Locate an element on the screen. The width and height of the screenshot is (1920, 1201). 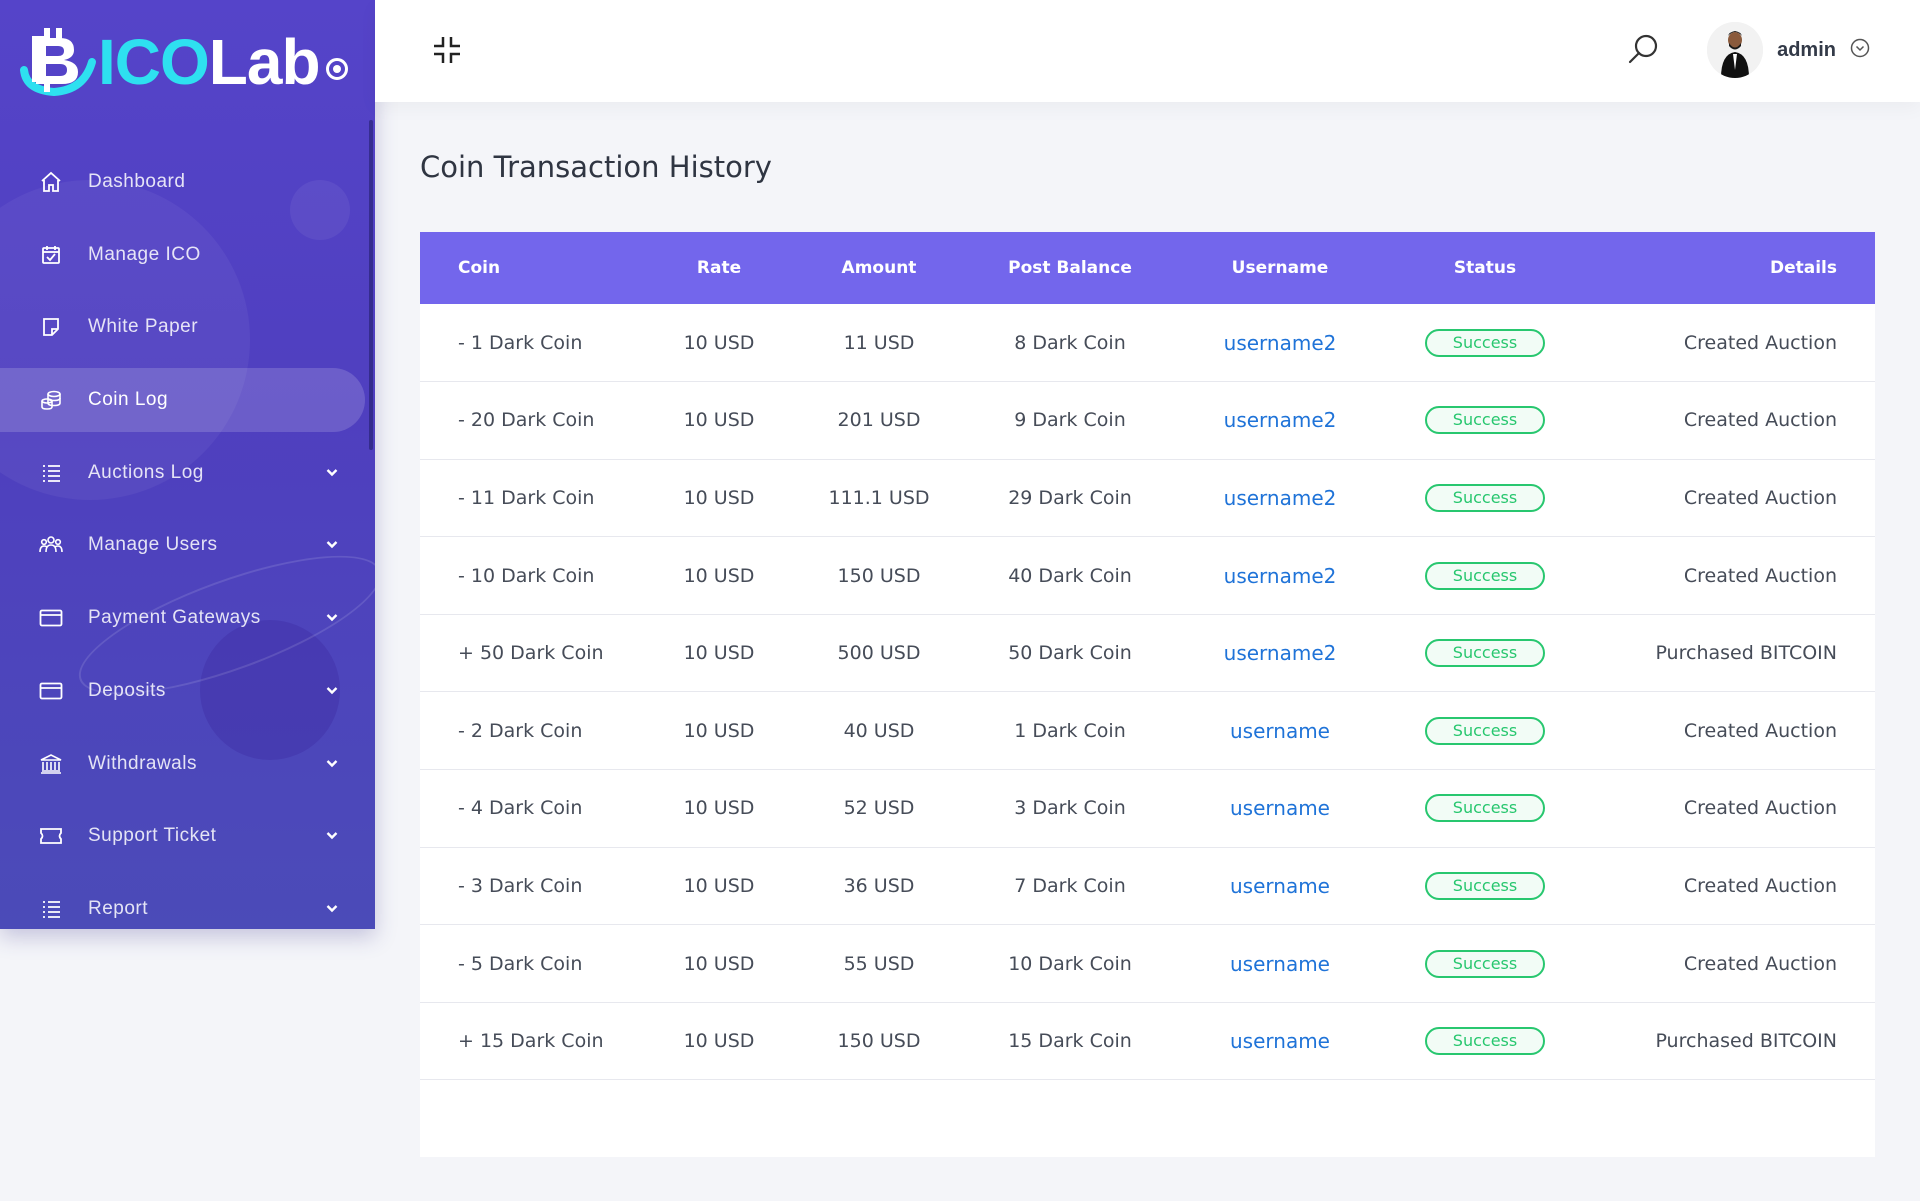
sidebar-item-manage-users: Manage Users is located at coordinates (187, 545).